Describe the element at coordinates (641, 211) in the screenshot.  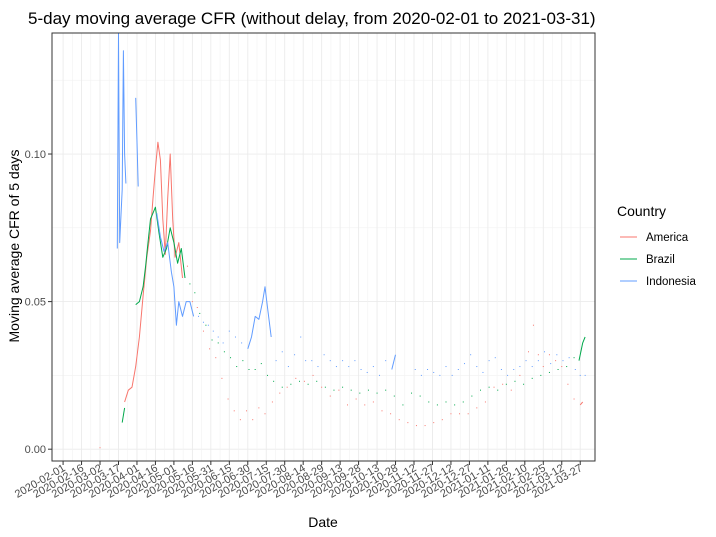
I see `legend-title: Country` at that location.